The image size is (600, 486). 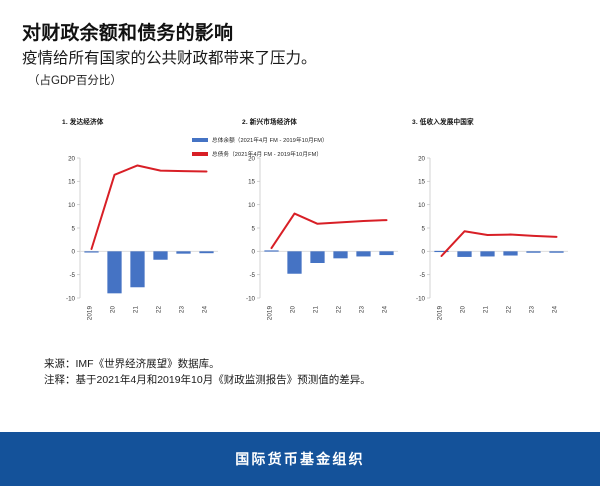 I want to click on chart-plot-1: 20 15 10 5 0 -5 -10 2019 20 21 22 23 24, so click(x=138, y=248).